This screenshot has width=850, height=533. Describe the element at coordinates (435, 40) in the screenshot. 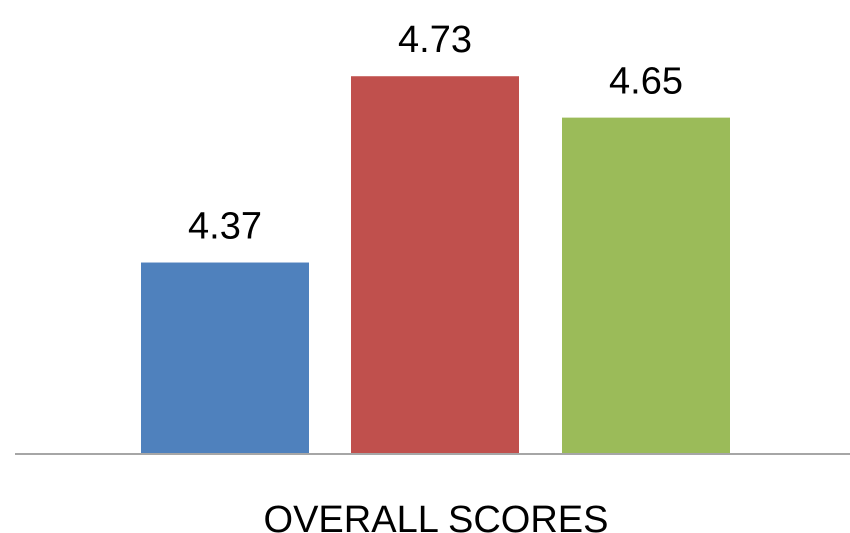

I see `data-label-2: 4.73` at that location.